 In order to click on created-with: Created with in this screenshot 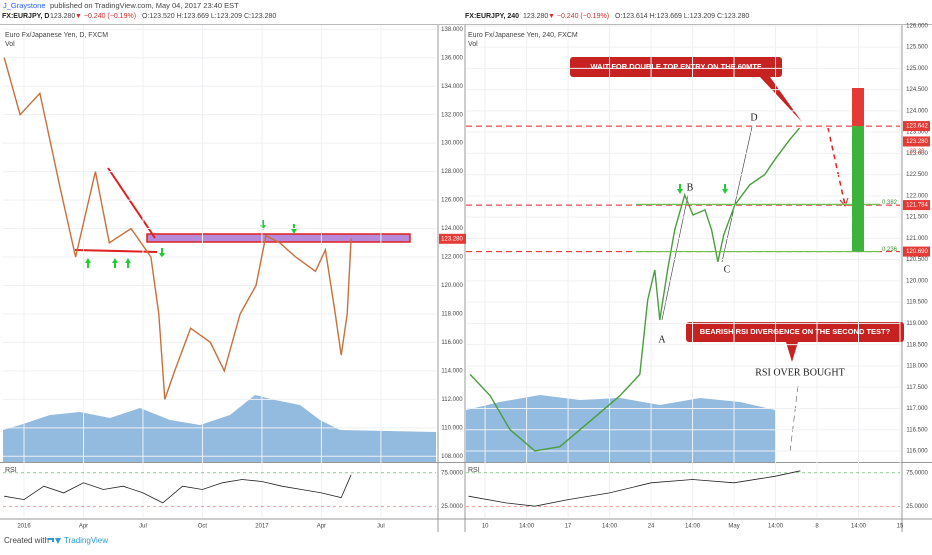, I will do `click(26, 540)`.